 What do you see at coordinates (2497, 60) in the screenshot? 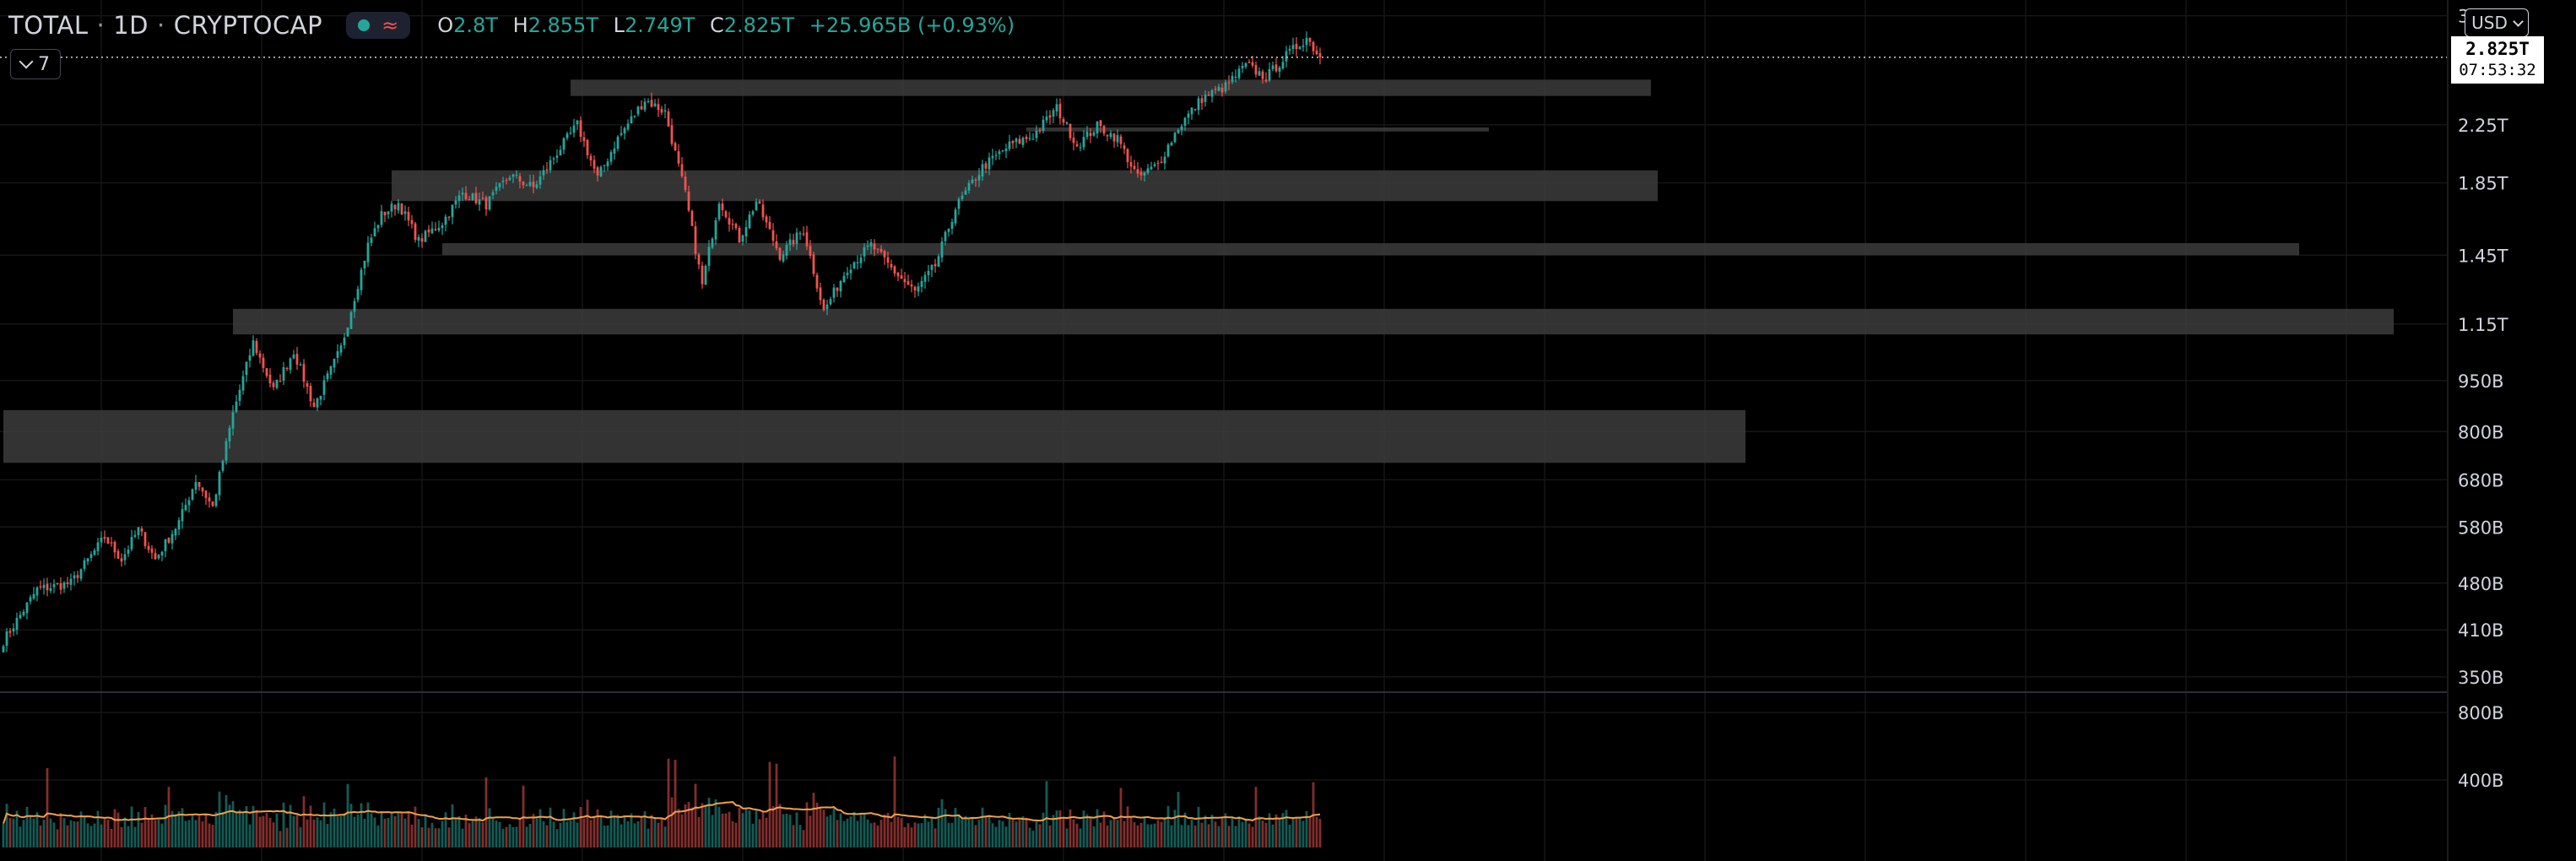
I see `last-price-tag: 2.825T 07:53:32` at bounding box center [2497, 60].